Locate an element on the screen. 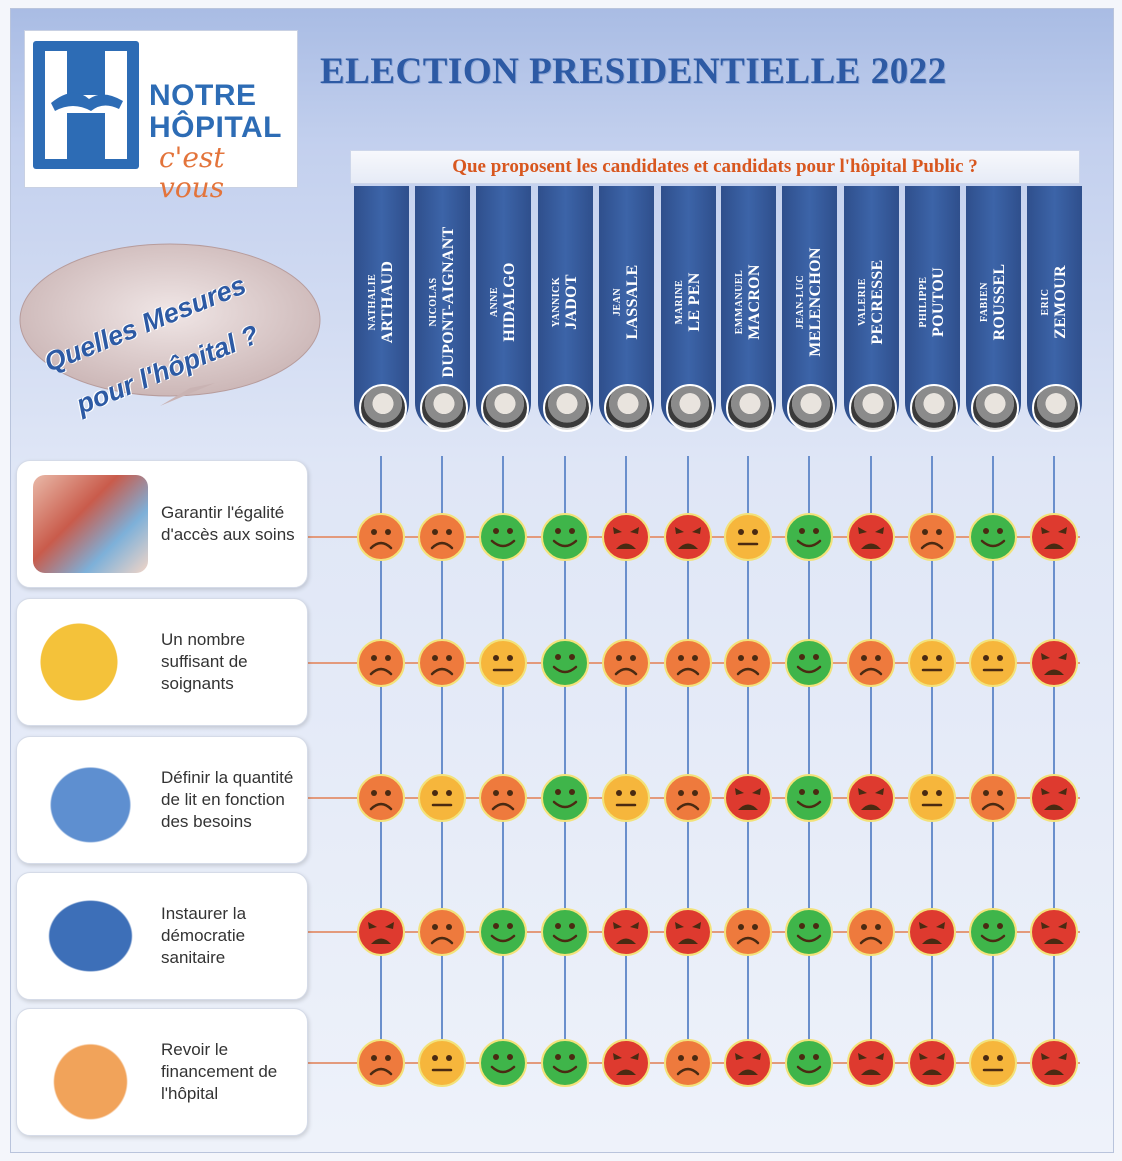  candidate-header: ANNE HIDALGO is located at coordinates (503, 321).